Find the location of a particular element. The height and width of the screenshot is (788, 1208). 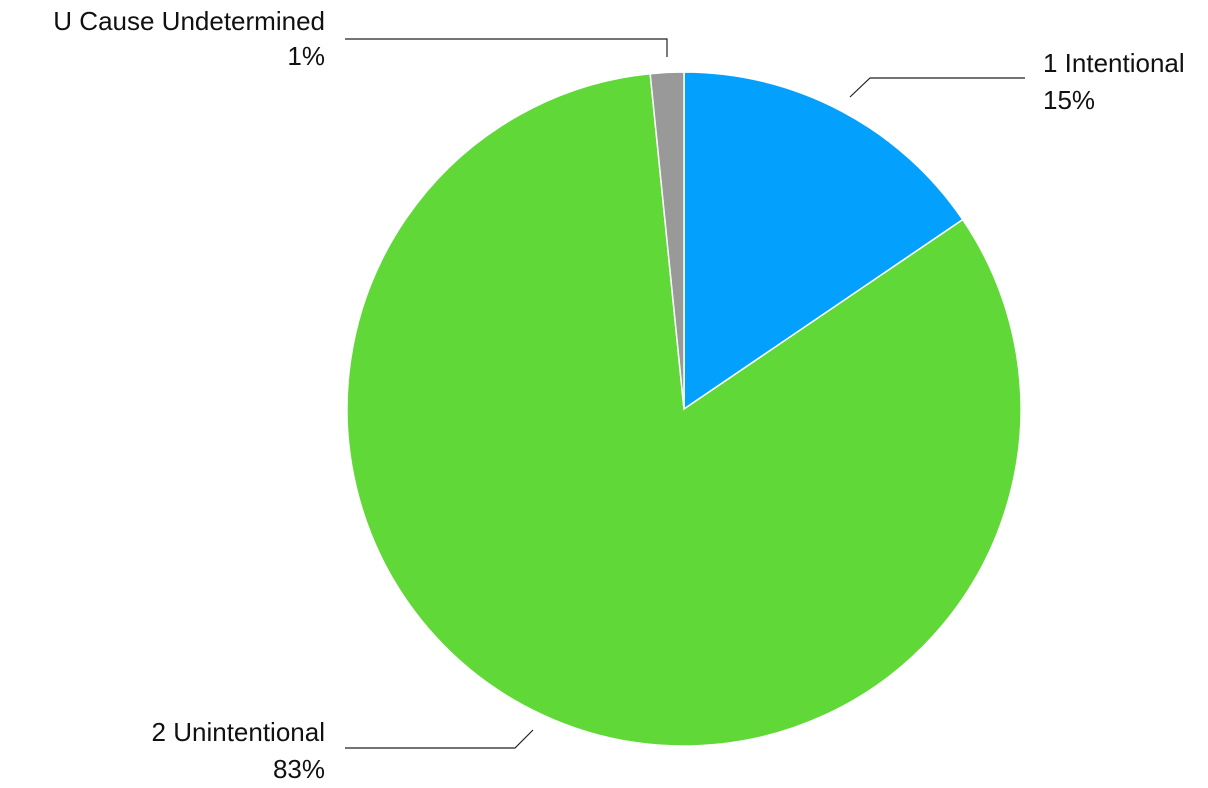

slice-percent-unintentional: 83% is located at coordinates (299, 768).